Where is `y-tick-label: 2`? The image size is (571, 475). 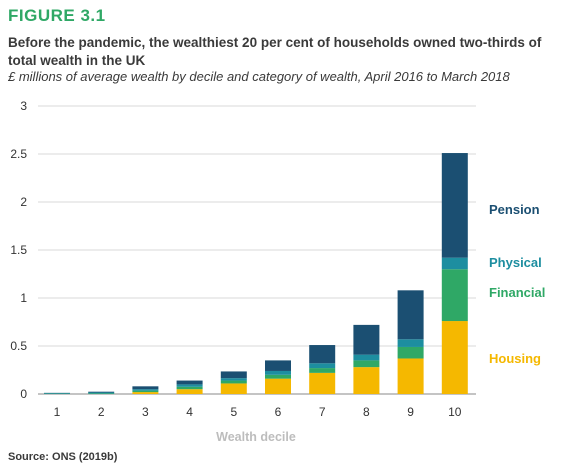 y-tick-label: 2 is located at coordinates (23, 202).